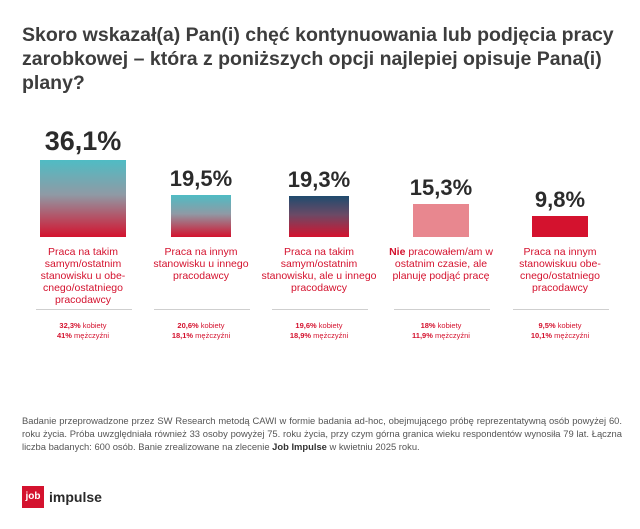 The image size is (640, 529). What do you see at coordinates (560, 335) in the screenshot?
I see `men-value: 10,1% mężczyźni` at bounding box center [560, 335].